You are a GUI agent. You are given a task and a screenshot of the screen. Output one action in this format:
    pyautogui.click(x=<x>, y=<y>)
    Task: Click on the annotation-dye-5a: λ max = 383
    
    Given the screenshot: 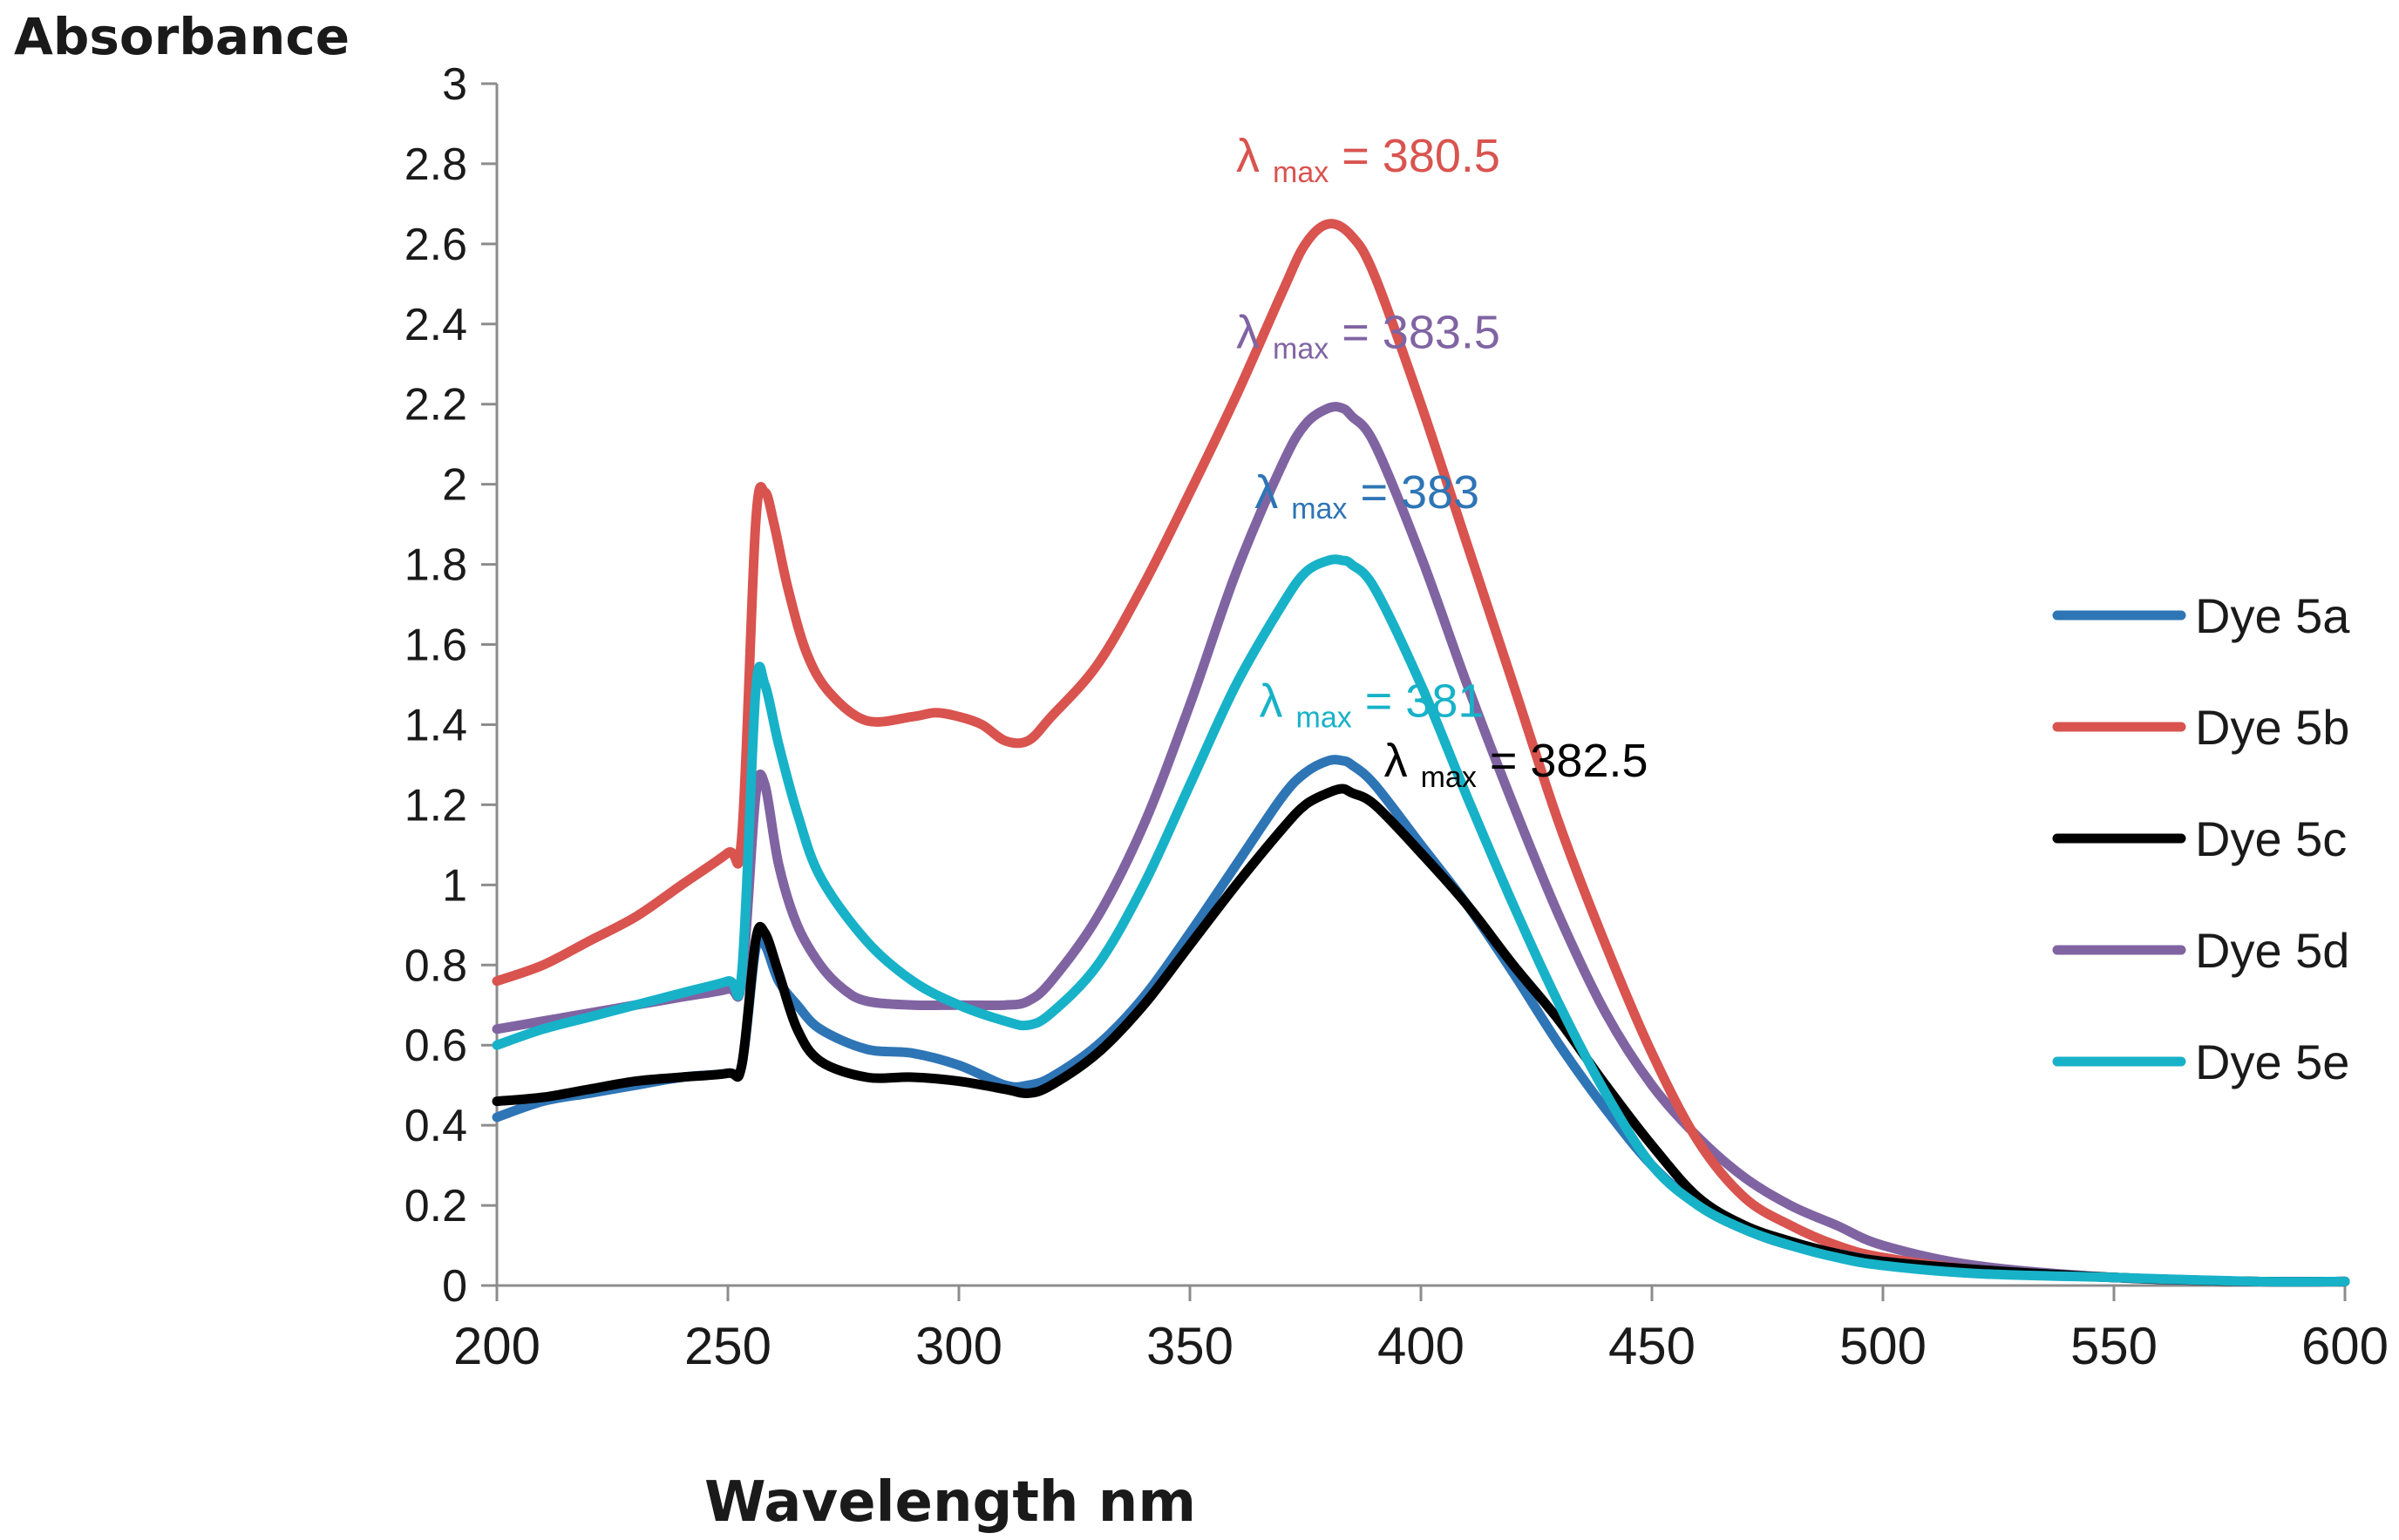 What is the action you would take?
    pyautogui.click(x=1366, y=496)
    